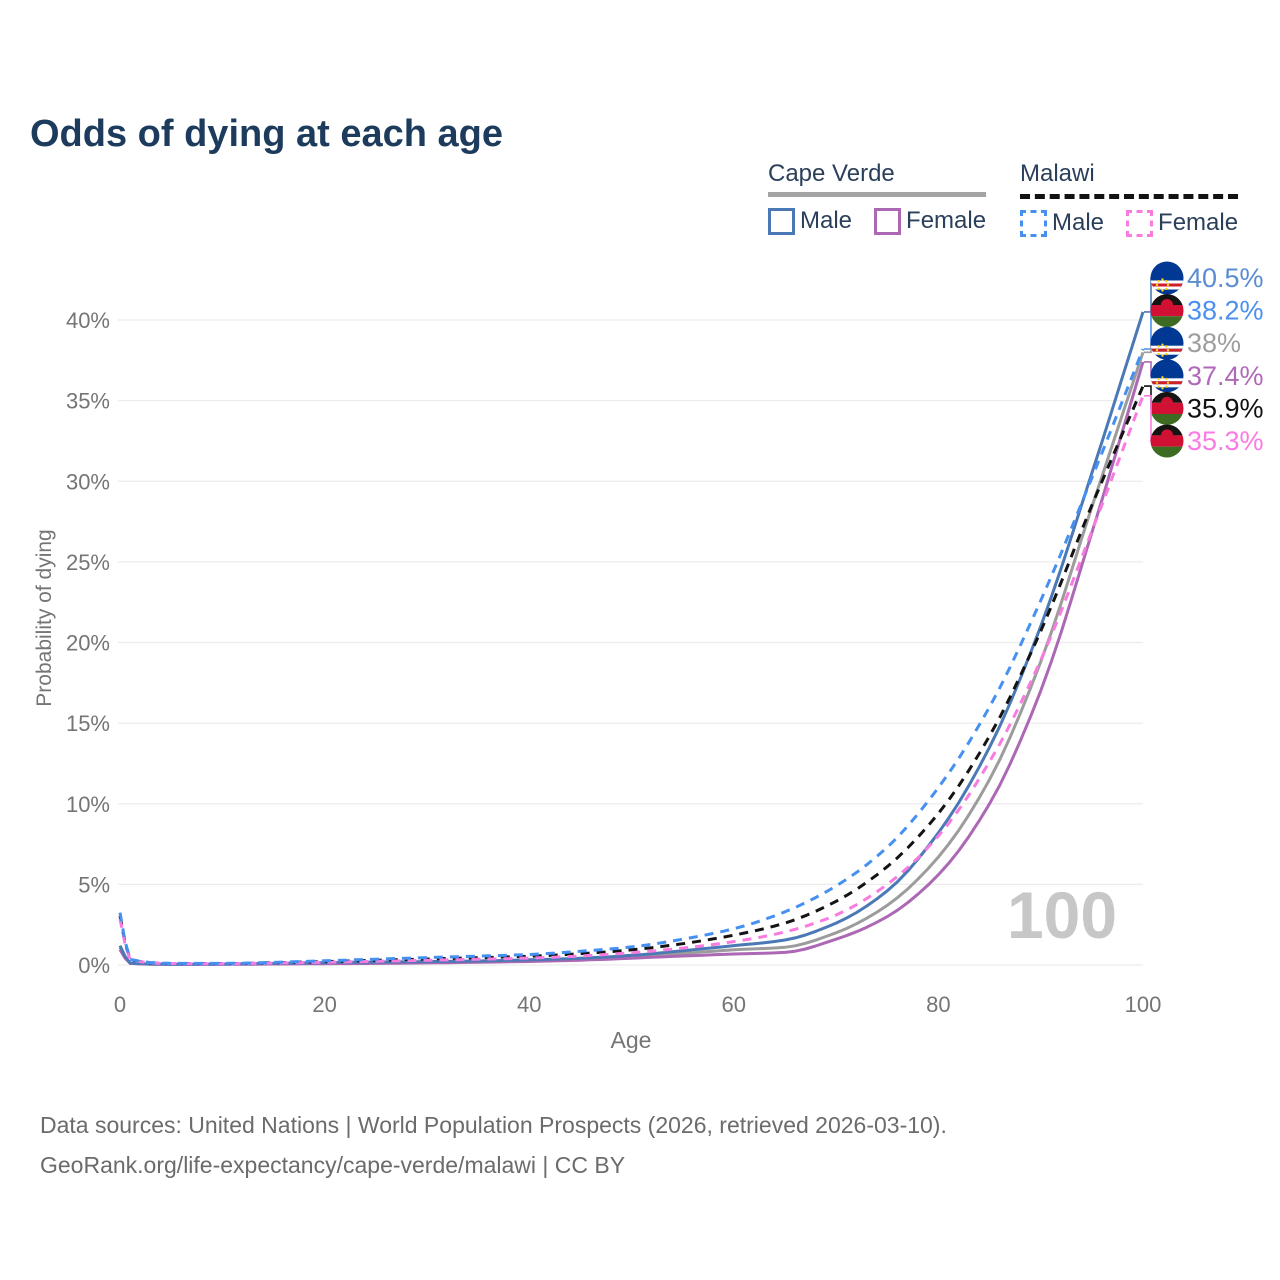 The image size is (1280, 1280). Describe the element at coordinates (94, 884) in the screenshot. I see `y-tick-label-5: 5%` at that location.